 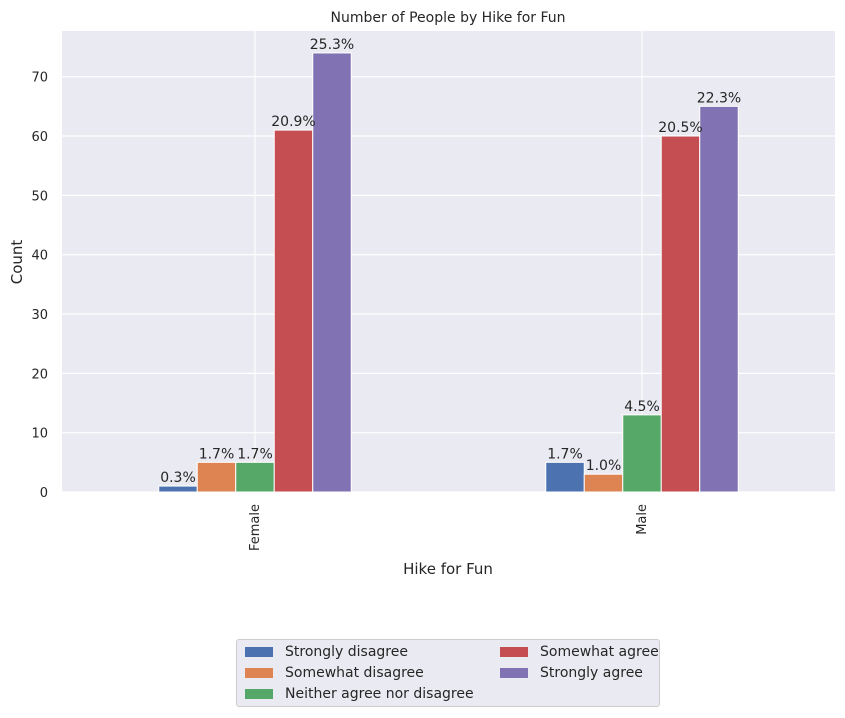 I want to click on x-axis-label: Hike for Fun, so click(x=448, y=569).